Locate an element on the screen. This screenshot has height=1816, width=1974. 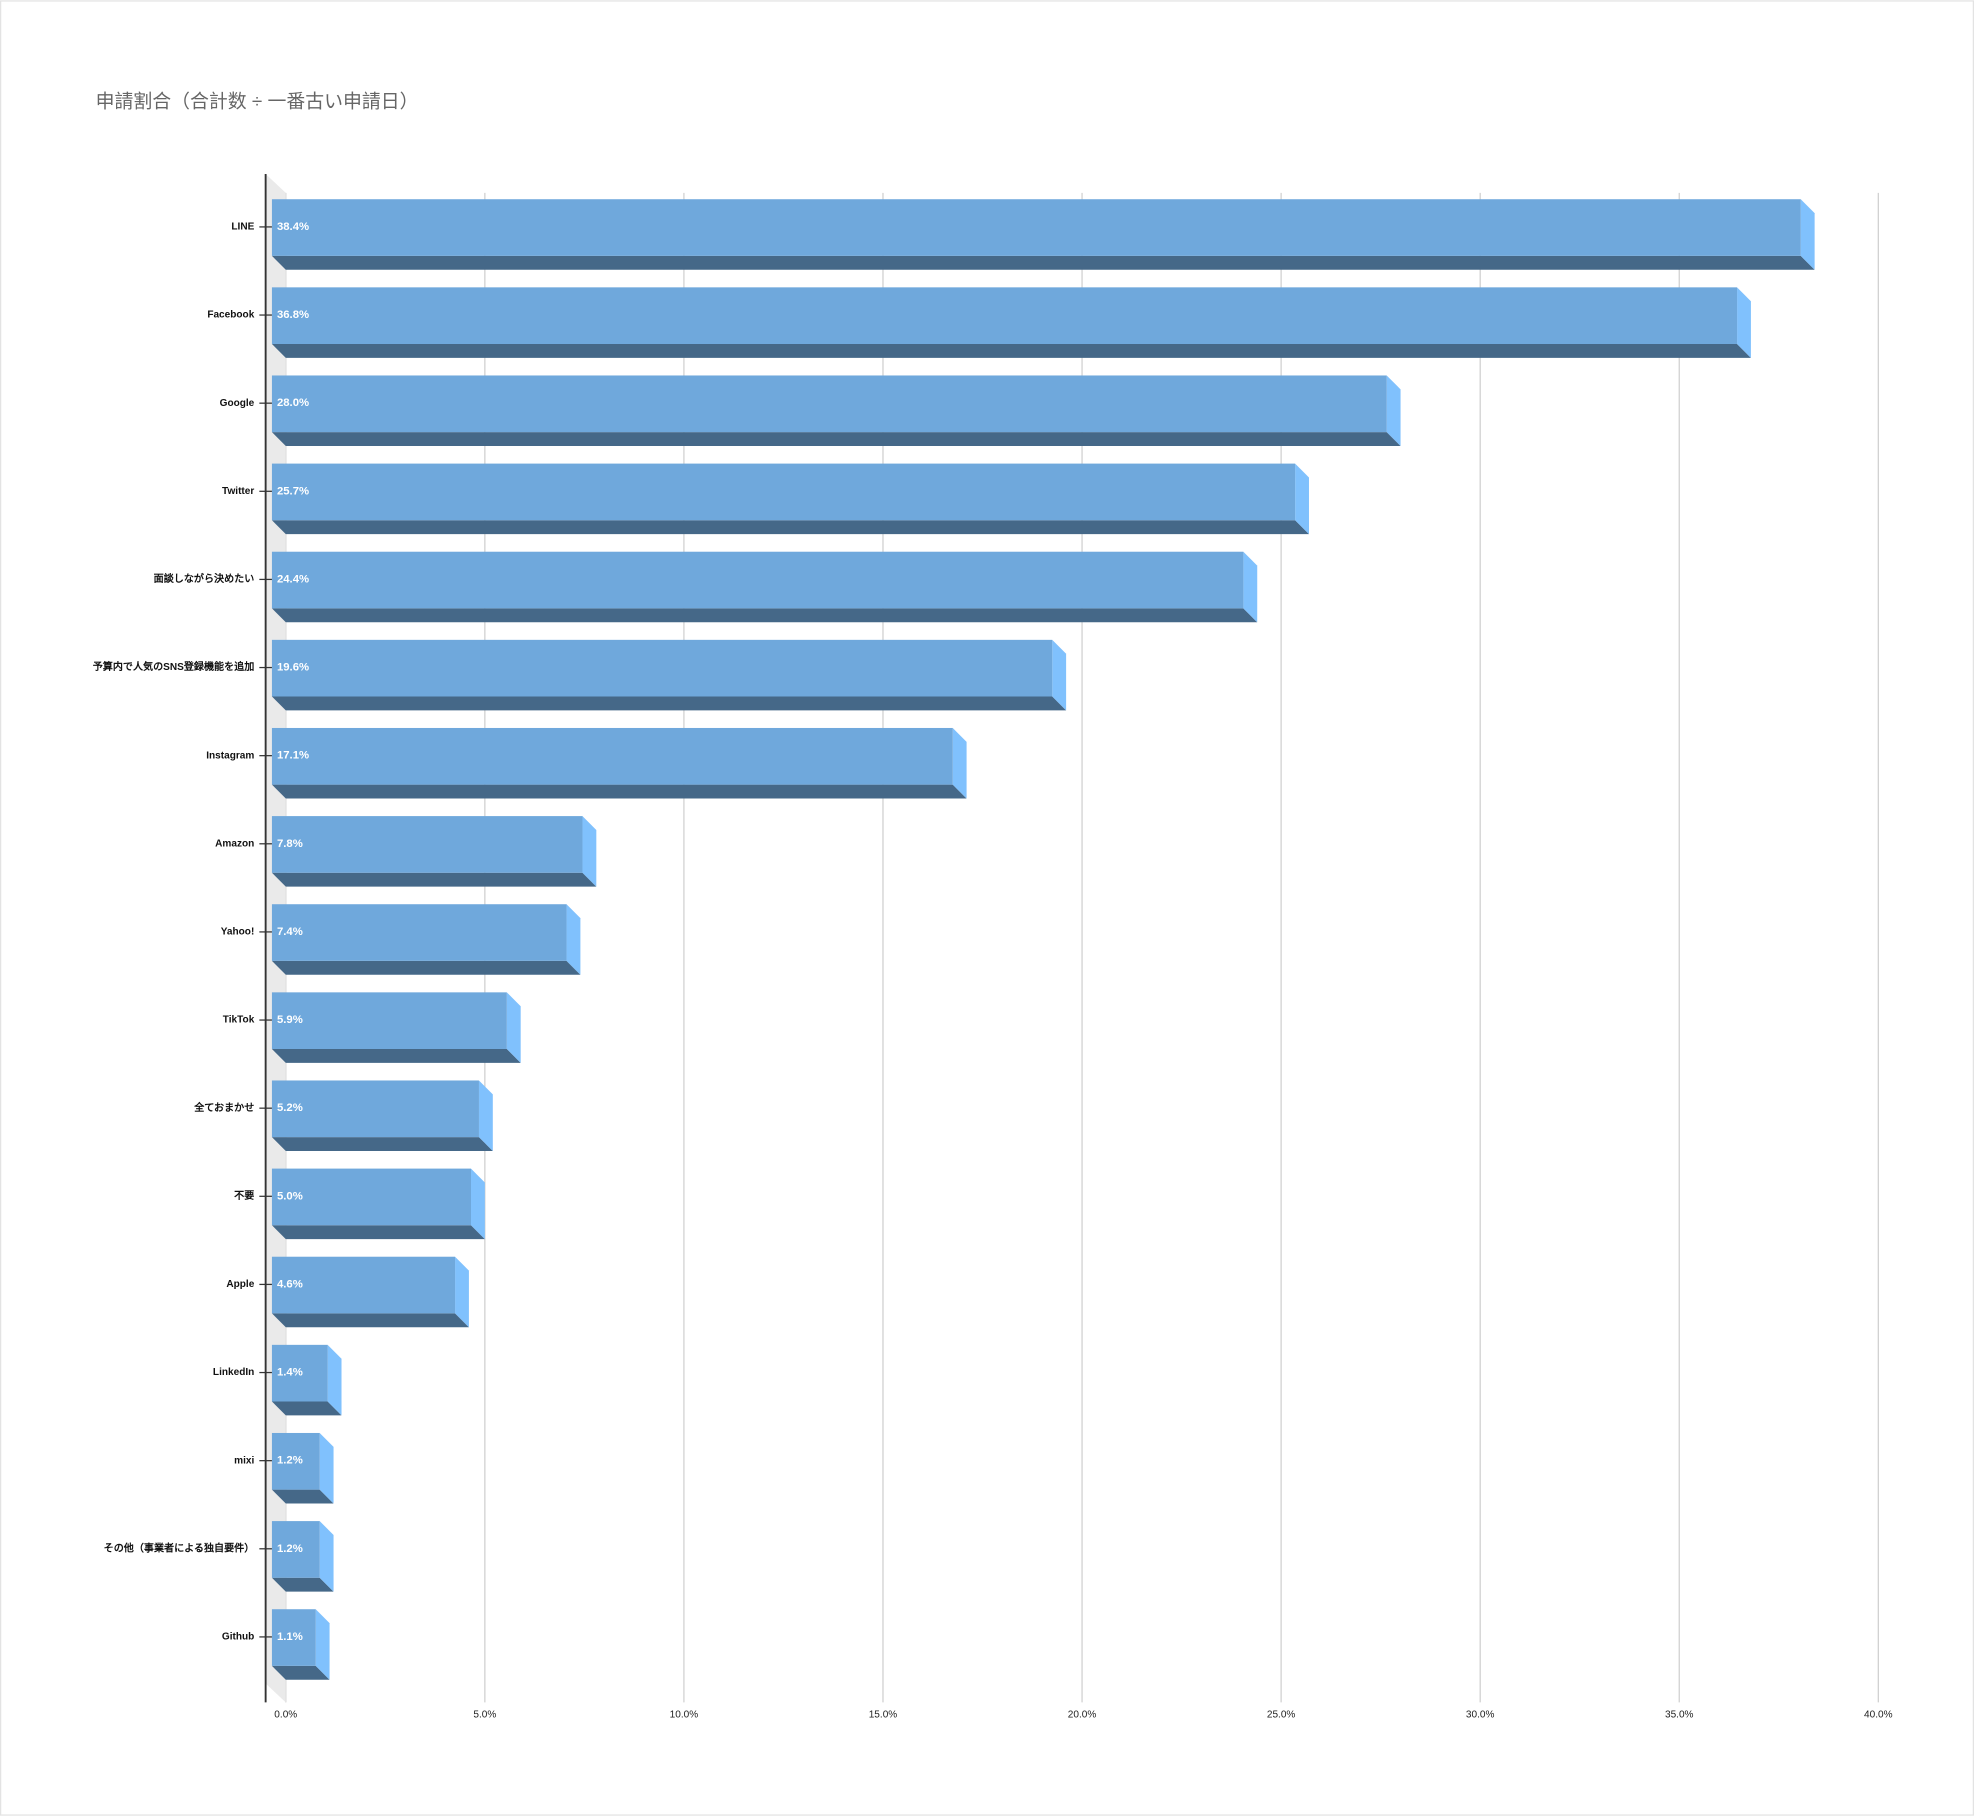
y-tick-label: Amazon is located at coordinates (234, 843).